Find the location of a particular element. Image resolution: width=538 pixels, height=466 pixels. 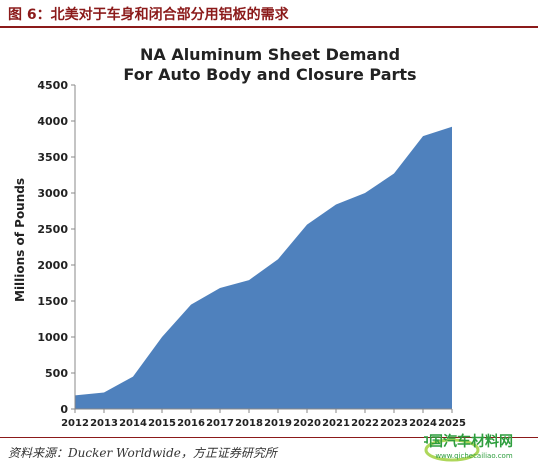

watermark-url: www.qichecailiao.com is located at coordinates (474, 456).